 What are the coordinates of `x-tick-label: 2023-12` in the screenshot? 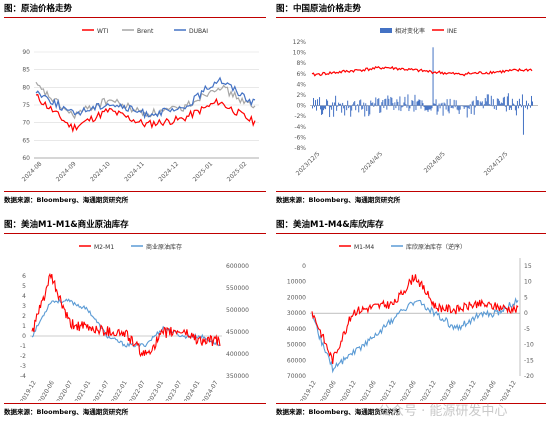 It's located at (468, 390).